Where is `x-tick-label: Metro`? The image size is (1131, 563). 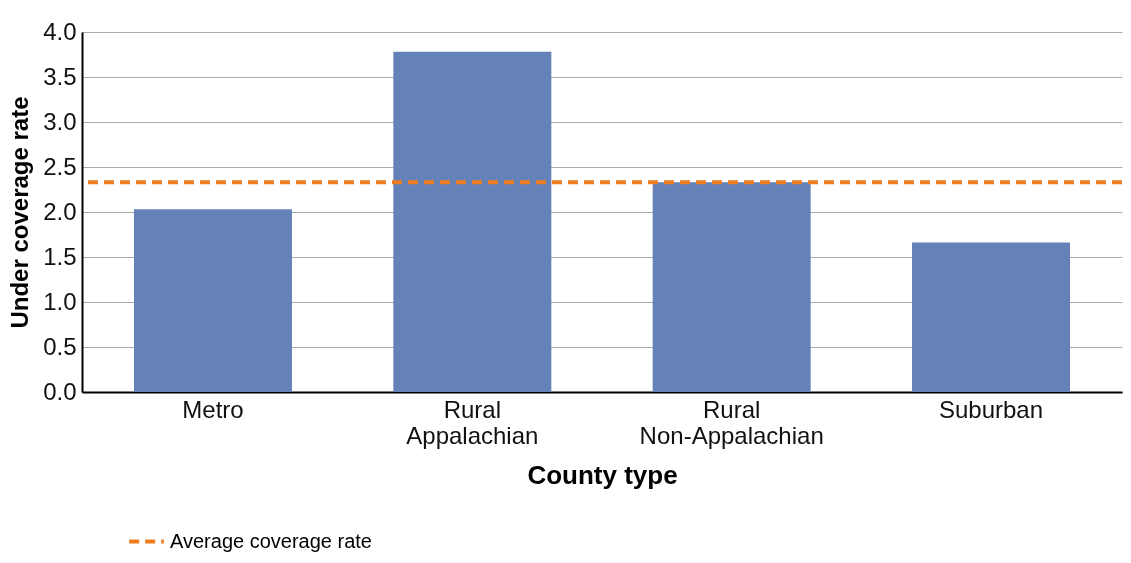 x-tick-label: Metro is located at coordinates (213, 409).